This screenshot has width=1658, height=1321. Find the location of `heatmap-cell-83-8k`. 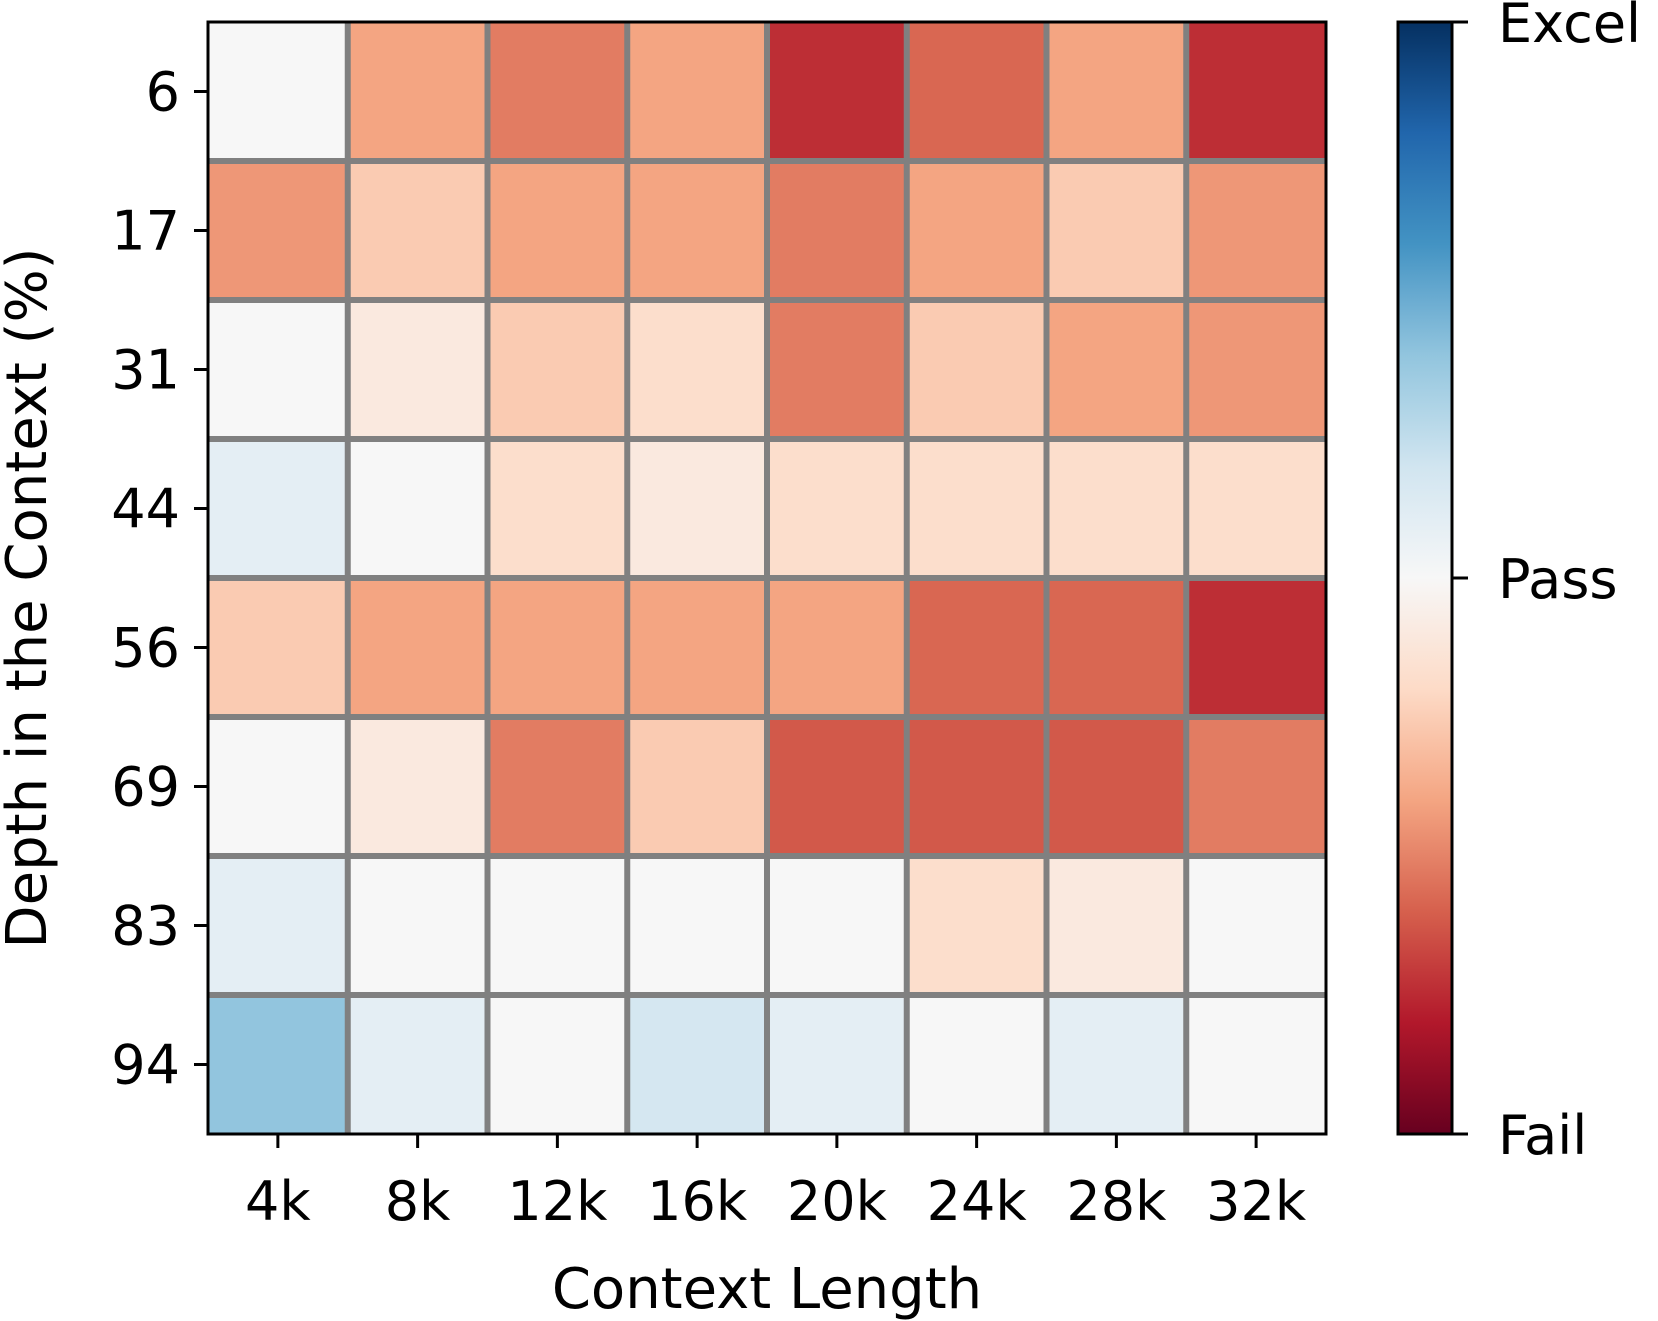

heatmap-cell-83-8k is located at coordinates (417, 925).